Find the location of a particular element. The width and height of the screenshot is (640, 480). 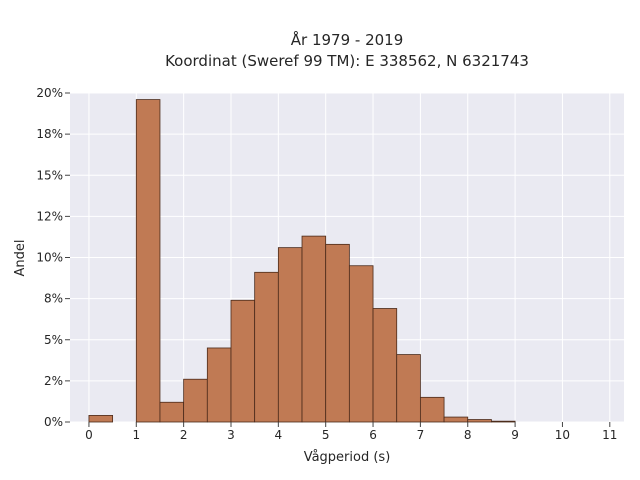

x-axis-label: Vågperiod (s) is located at coordinates (347, 457).